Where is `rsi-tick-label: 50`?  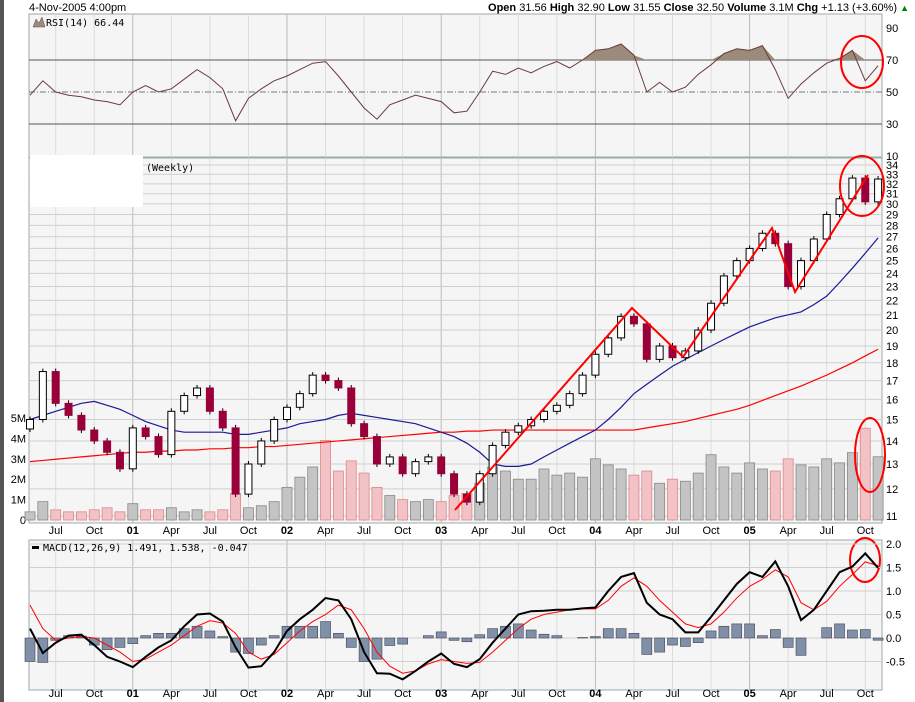
rsi-tick-label: 50 is located at coordinates (892, 93).